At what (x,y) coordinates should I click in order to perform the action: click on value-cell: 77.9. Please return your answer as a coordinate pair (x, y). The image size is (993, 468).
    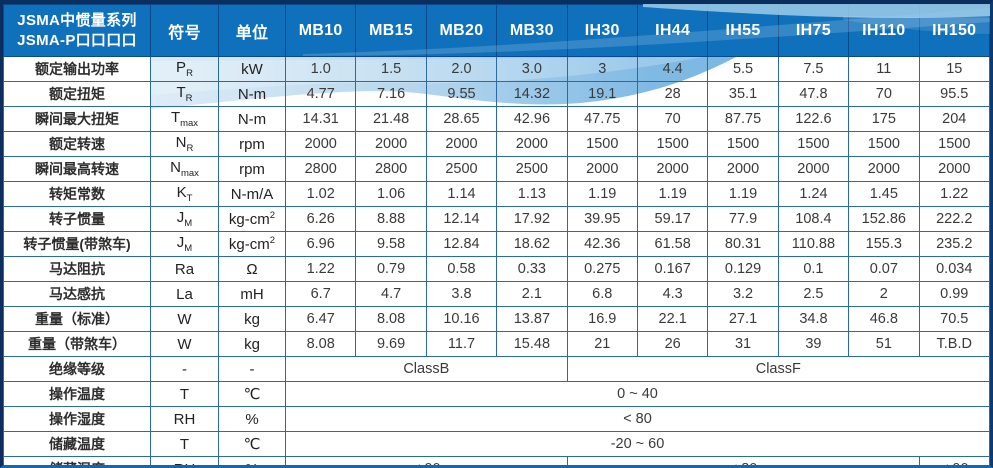
    Looking at the image, I should click on (743, 219).